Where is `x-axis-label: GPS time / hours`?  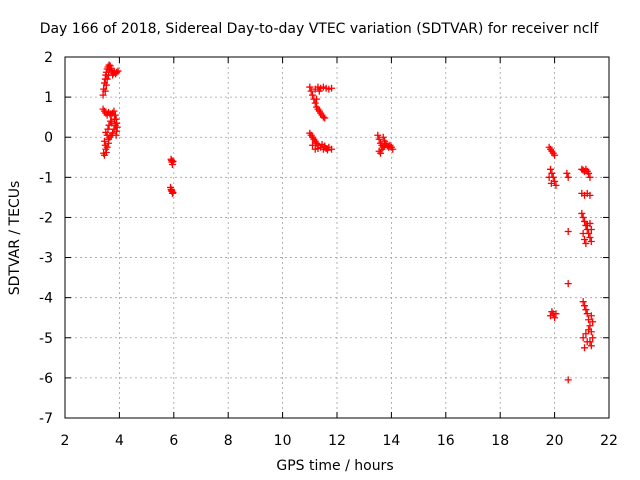 x-axis-label: GPS time / hours is located at coordinates (334, 466).